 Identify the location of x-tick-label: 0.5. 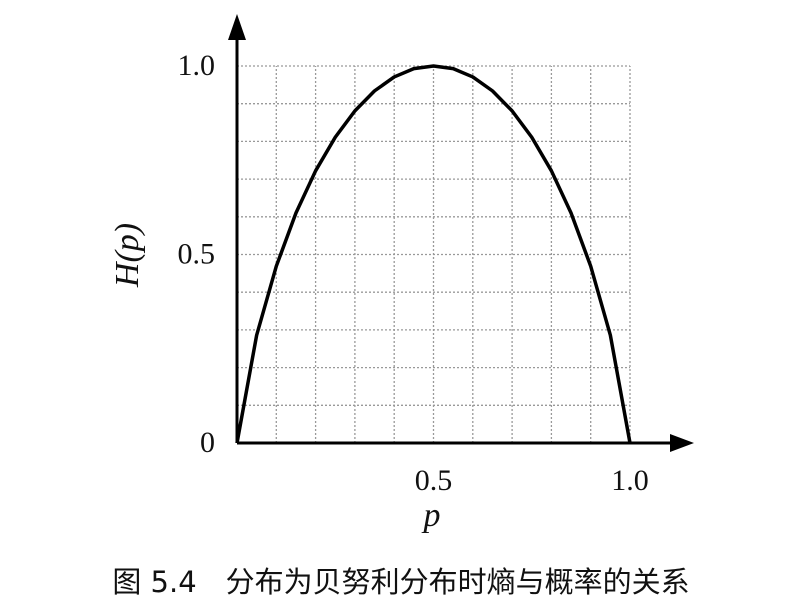
(434, 480).